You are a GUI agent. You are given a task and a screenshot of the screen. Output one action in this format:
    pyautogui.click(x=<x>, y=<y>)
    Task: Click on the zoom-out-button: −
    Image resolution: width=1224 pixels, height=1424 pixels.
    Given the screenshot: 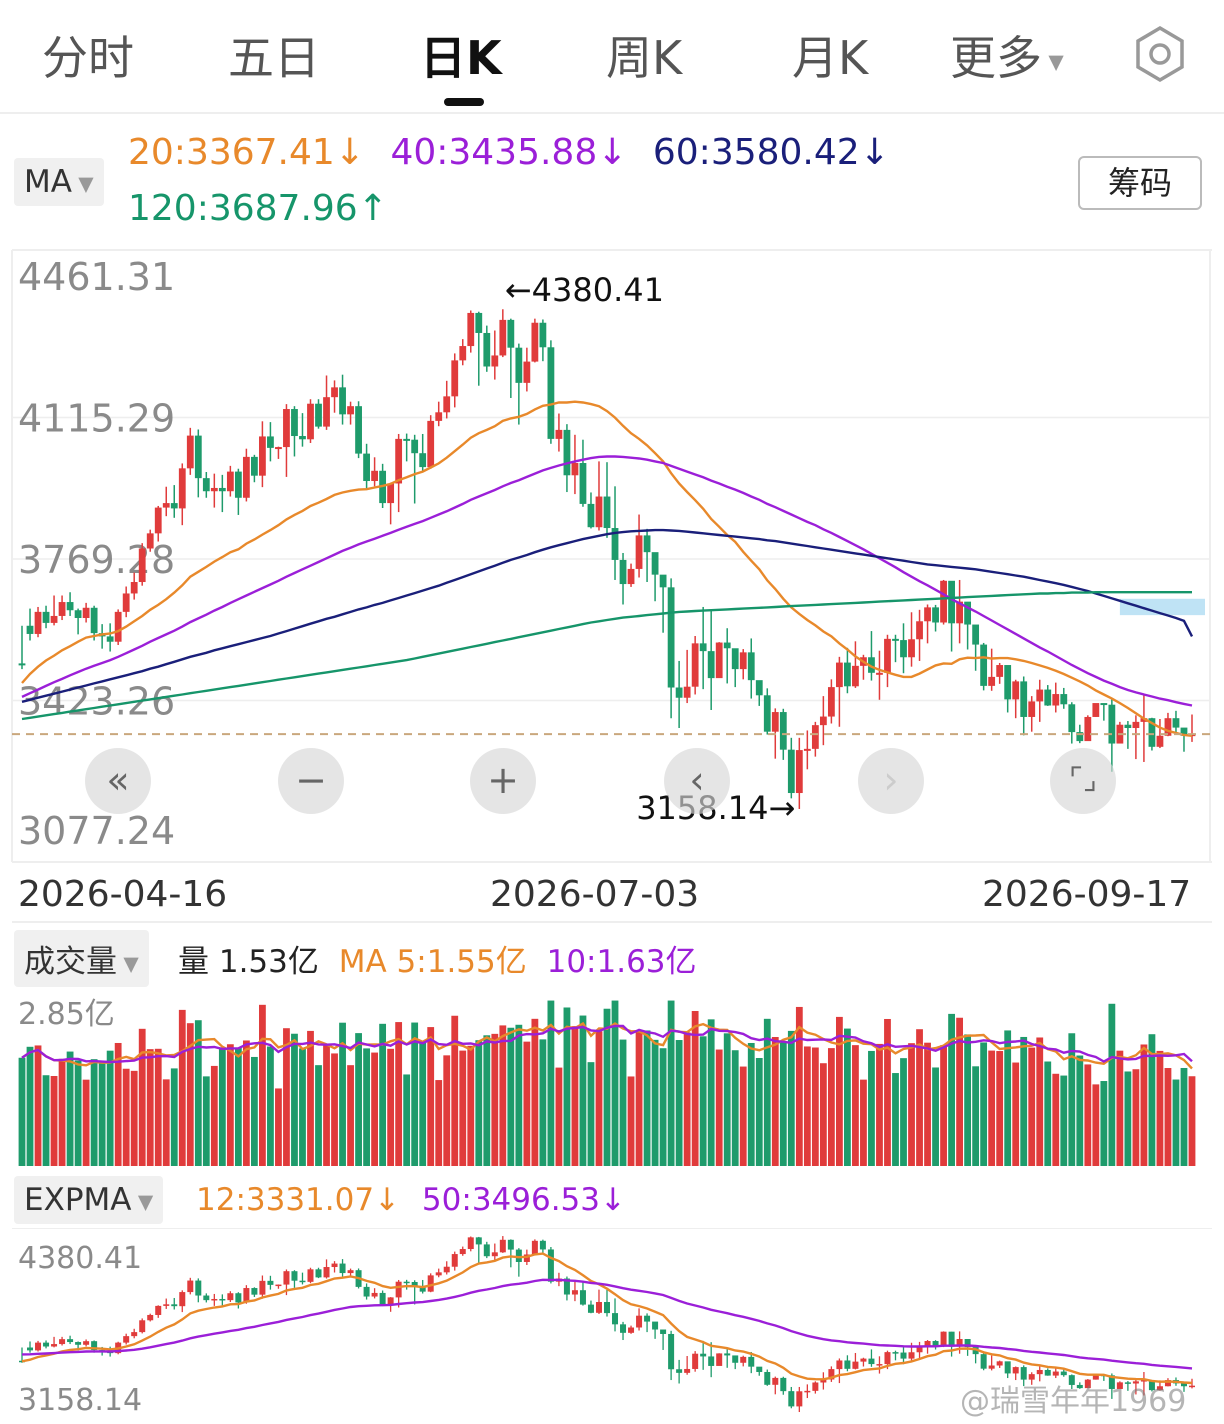 What is the action you would take?
    pyautogui.click(x=311, y=781)
    